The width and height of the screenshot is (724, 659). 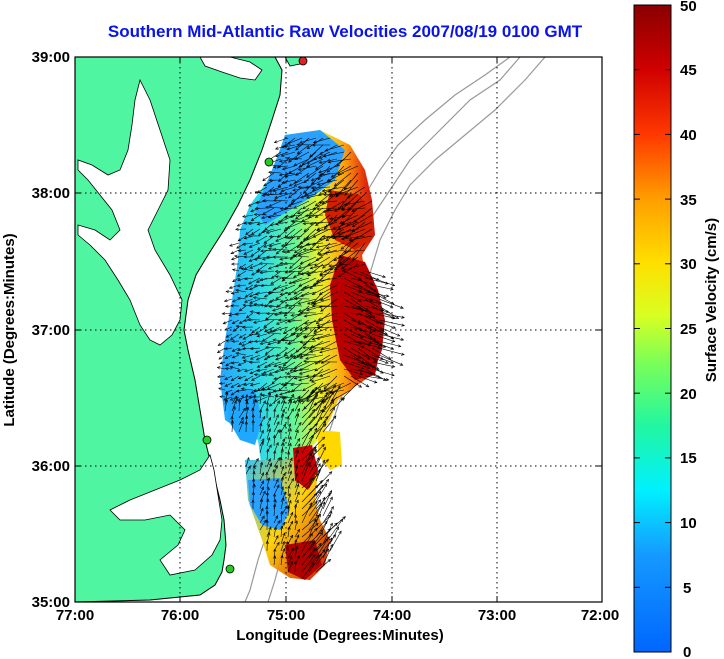 I want to click on colorbar-tick-label: 15, so click(x=688, y=458).